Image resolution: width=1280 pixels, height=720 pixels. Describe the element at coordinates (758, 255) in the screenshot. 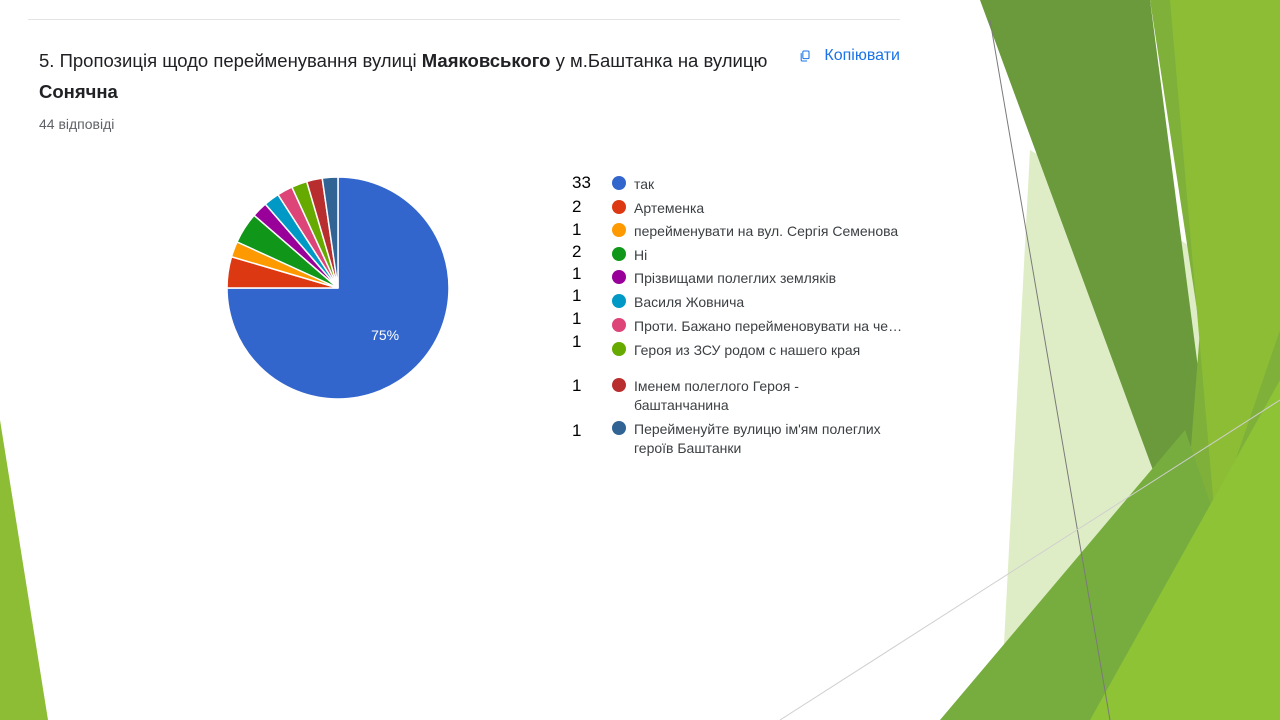

I see `legend-item: Ні` at that location.